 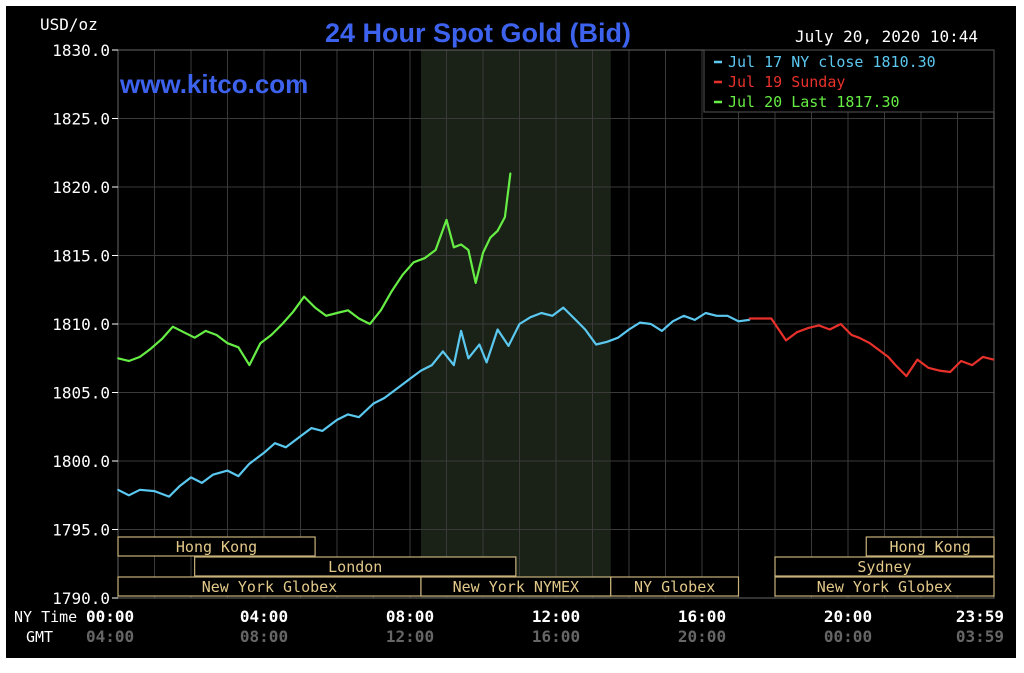 I want to click on y-unit-label: USD/oz, so click(x=69, y=24).